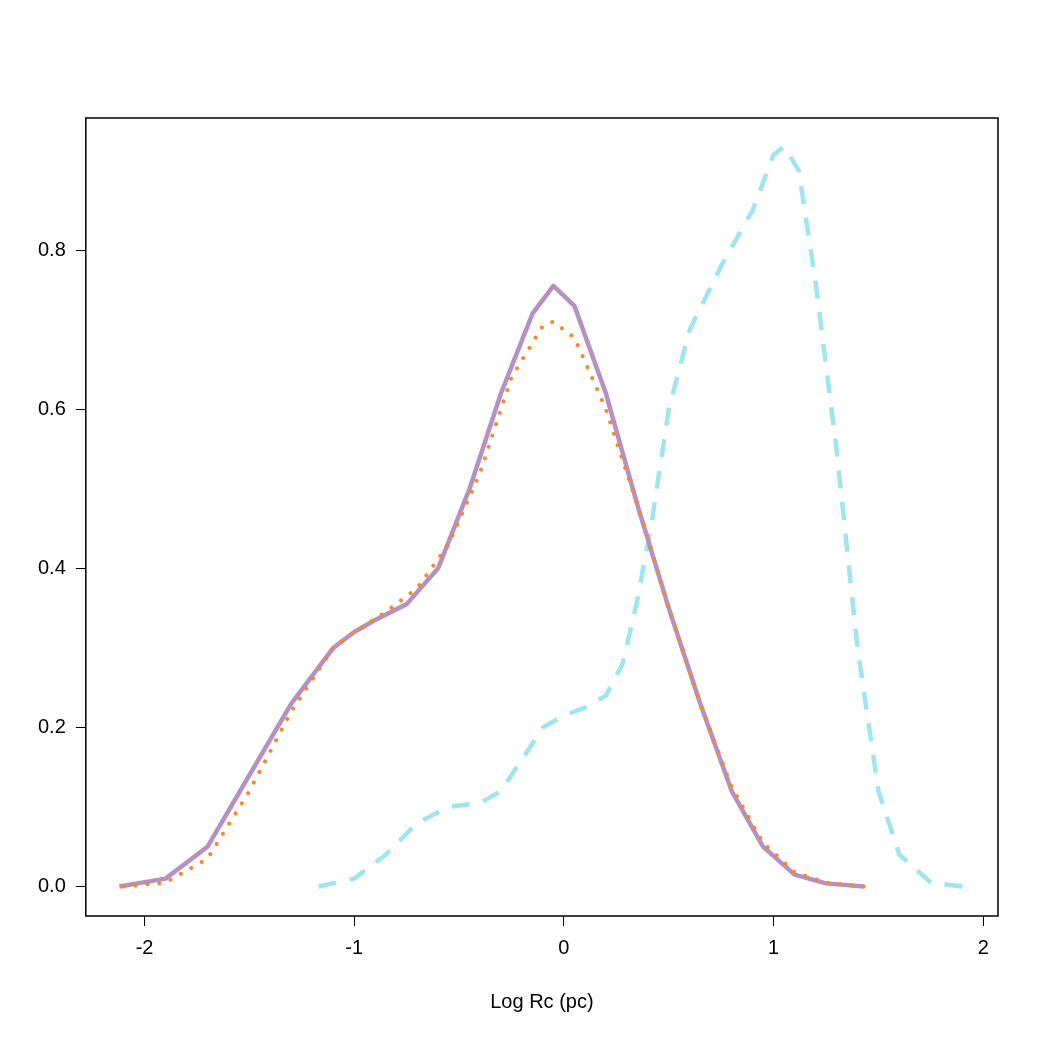 Image resolution: width=1050 pixels, height=1050 pixels. What do you see at coordinates (774, 946) in the screenshot?
I see `x-tick-label: 1` at bounding box center [774, 946].